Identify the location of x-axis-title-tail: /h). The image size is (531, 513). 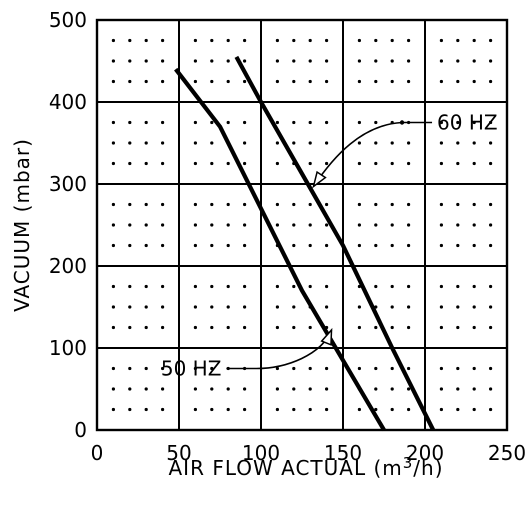
(428, 468).